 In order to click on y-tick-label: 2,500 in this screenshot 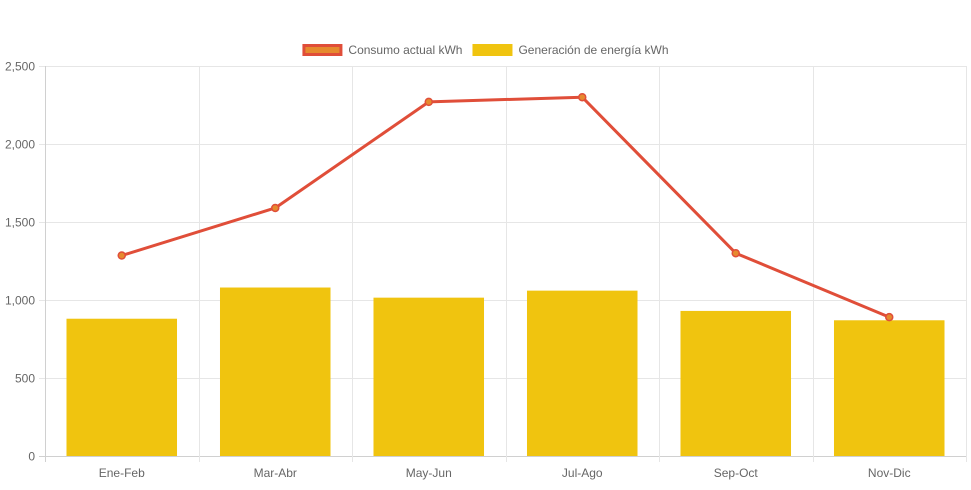, I will do `click(20, 67)`.